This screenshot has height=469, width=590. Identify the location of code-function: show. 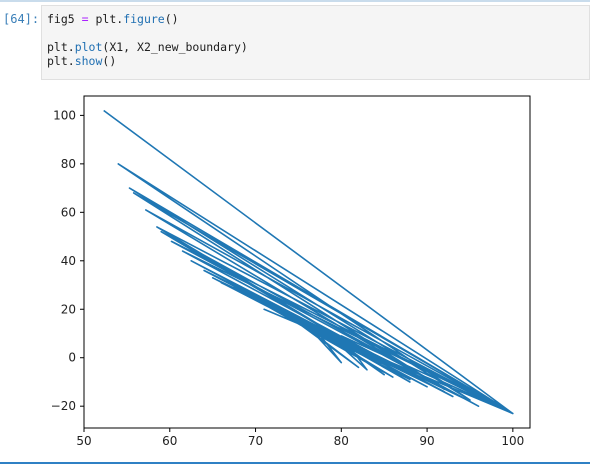
(88, 61).